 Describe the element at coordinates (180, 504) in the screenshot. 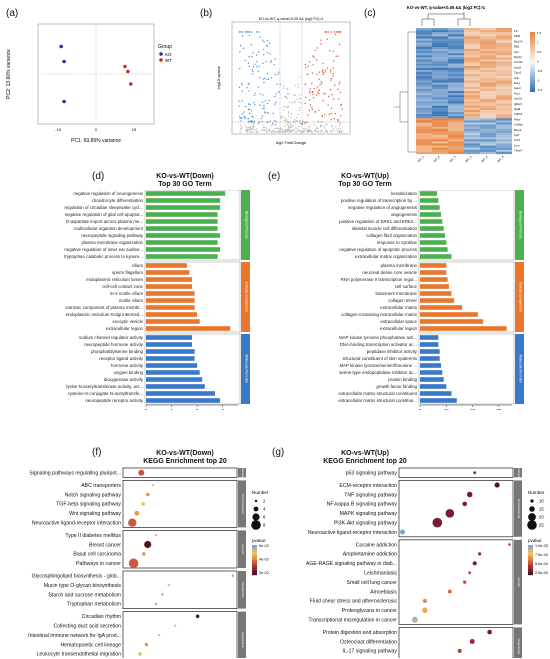

I see `kegg-group-box` at that location.